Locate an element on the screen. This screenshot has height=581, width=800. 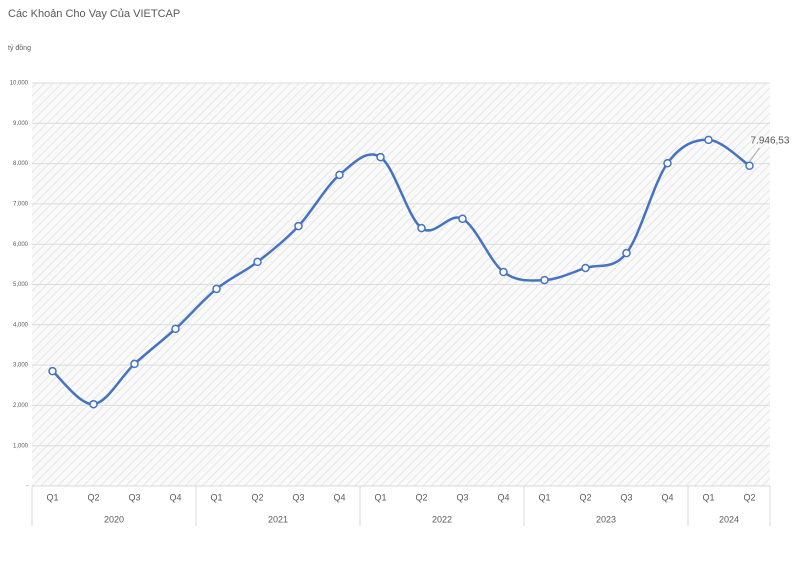
y-tick-label: 7,000 is located at coordinates (21, 204).